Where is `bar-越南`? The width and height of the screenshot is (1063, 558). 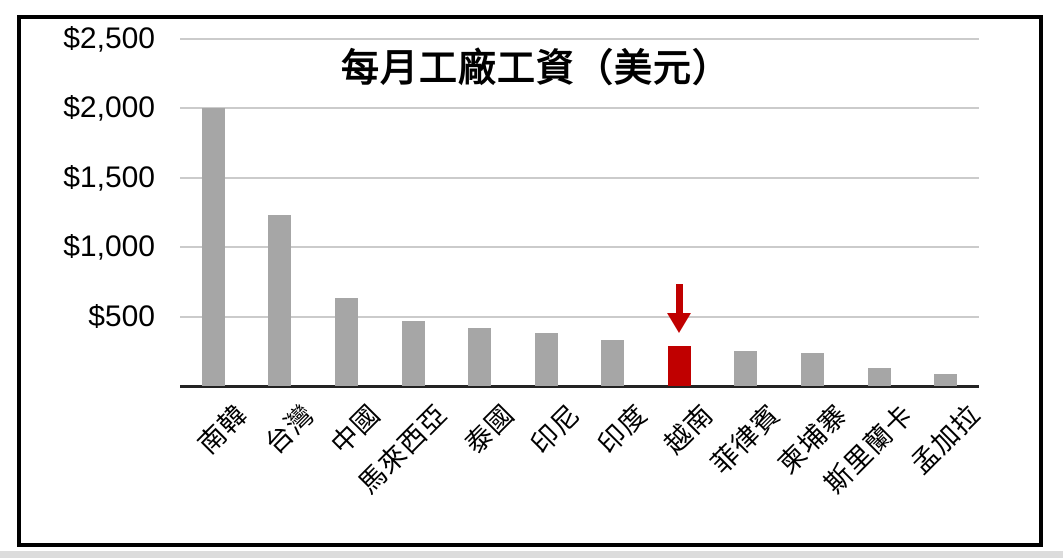
bar-越南 is located at coordinates (679, 365).